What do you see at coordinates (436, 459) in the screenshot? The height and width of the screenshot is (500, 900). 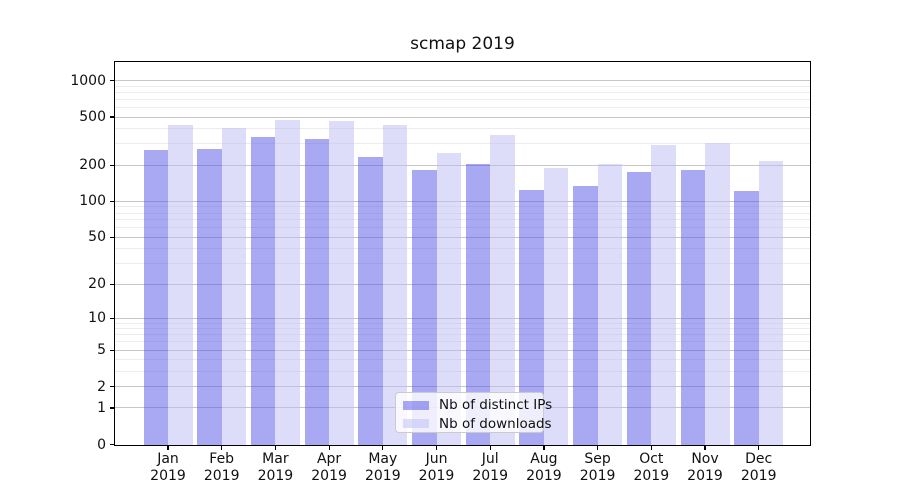 I see `x-tick-month: Jun` at bounding box center [436, 459].